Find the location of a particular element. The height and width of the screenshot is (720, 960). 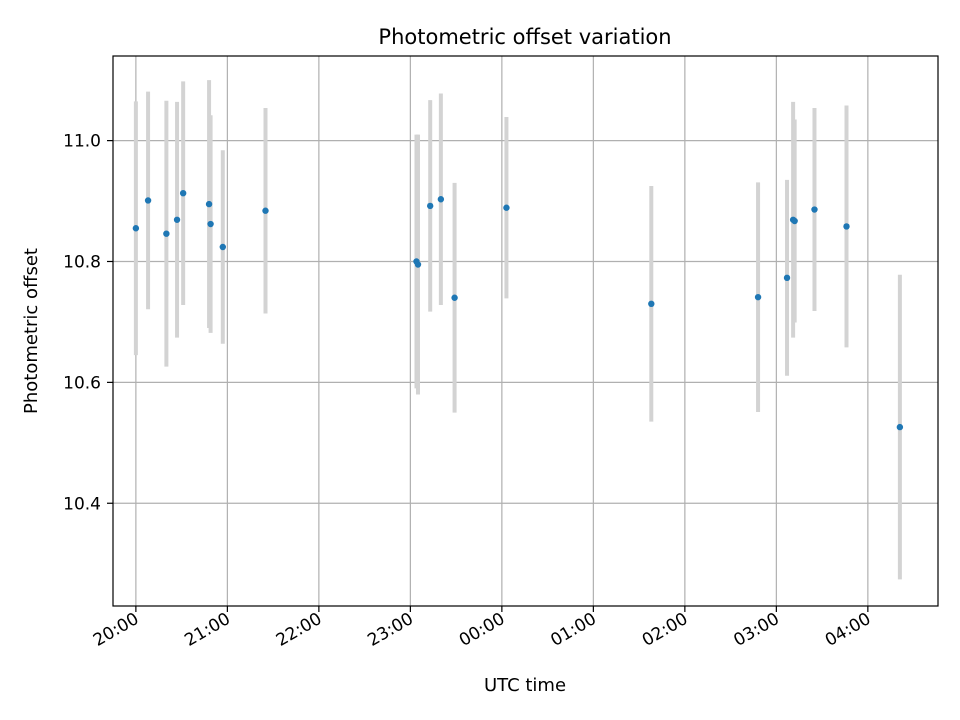

chart-title: Photometric offset variation is located at coordinates (524, 37).